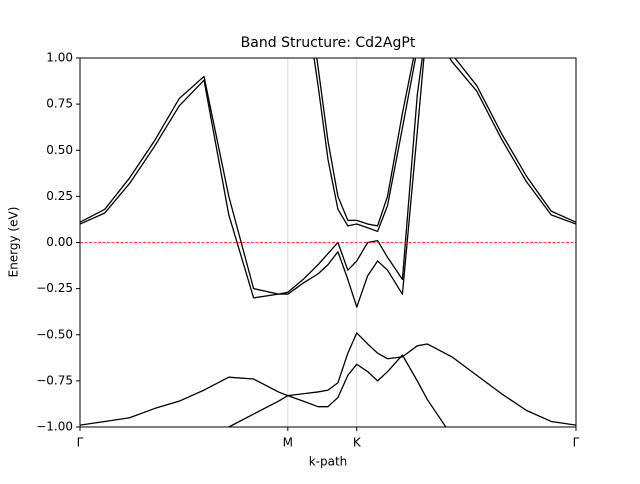 The width and height of the screenshot is (640, 484). I want to click on y-tick-label: −0.75, so click(54, 380).